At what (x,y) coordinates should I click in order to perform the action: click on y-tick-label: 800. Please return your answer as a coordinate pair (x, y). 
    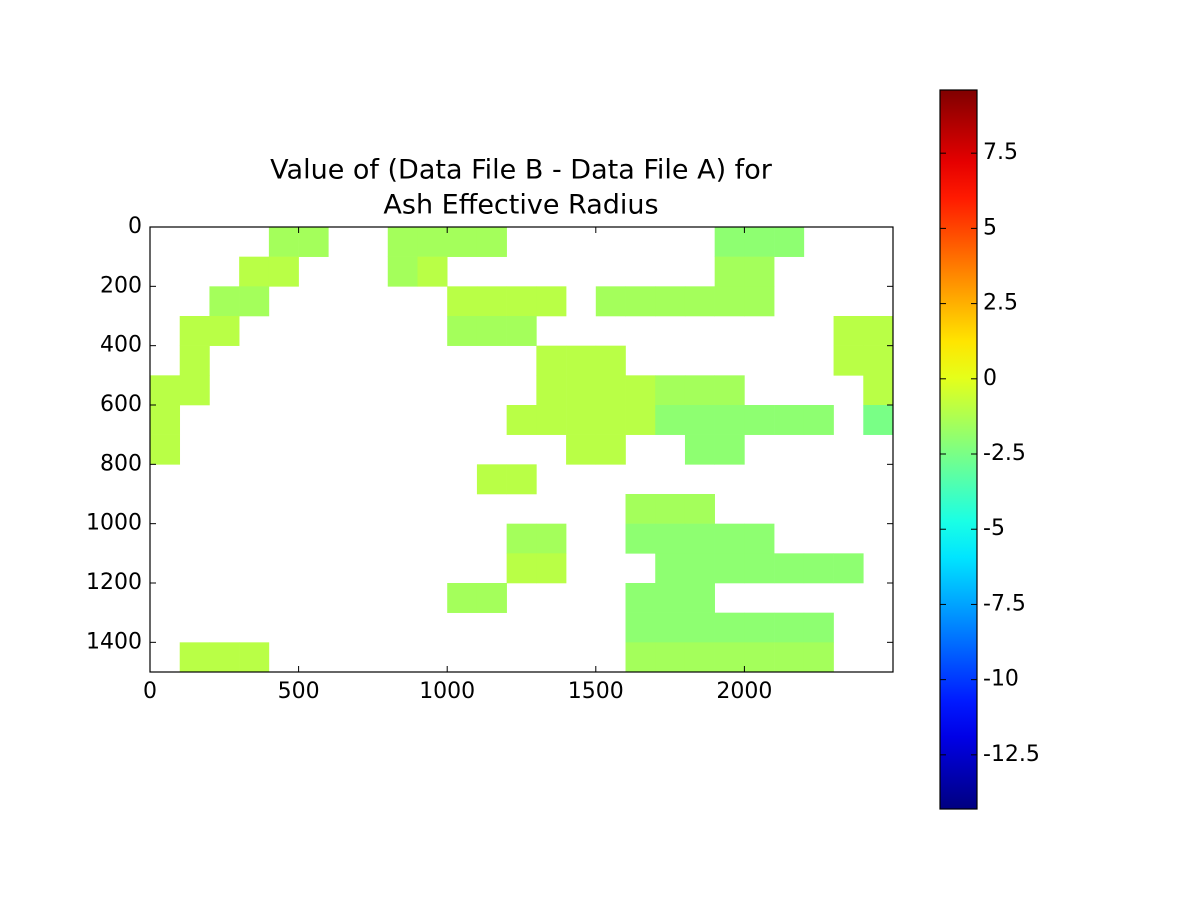
    Looking at the image, I should click on (121, 463).